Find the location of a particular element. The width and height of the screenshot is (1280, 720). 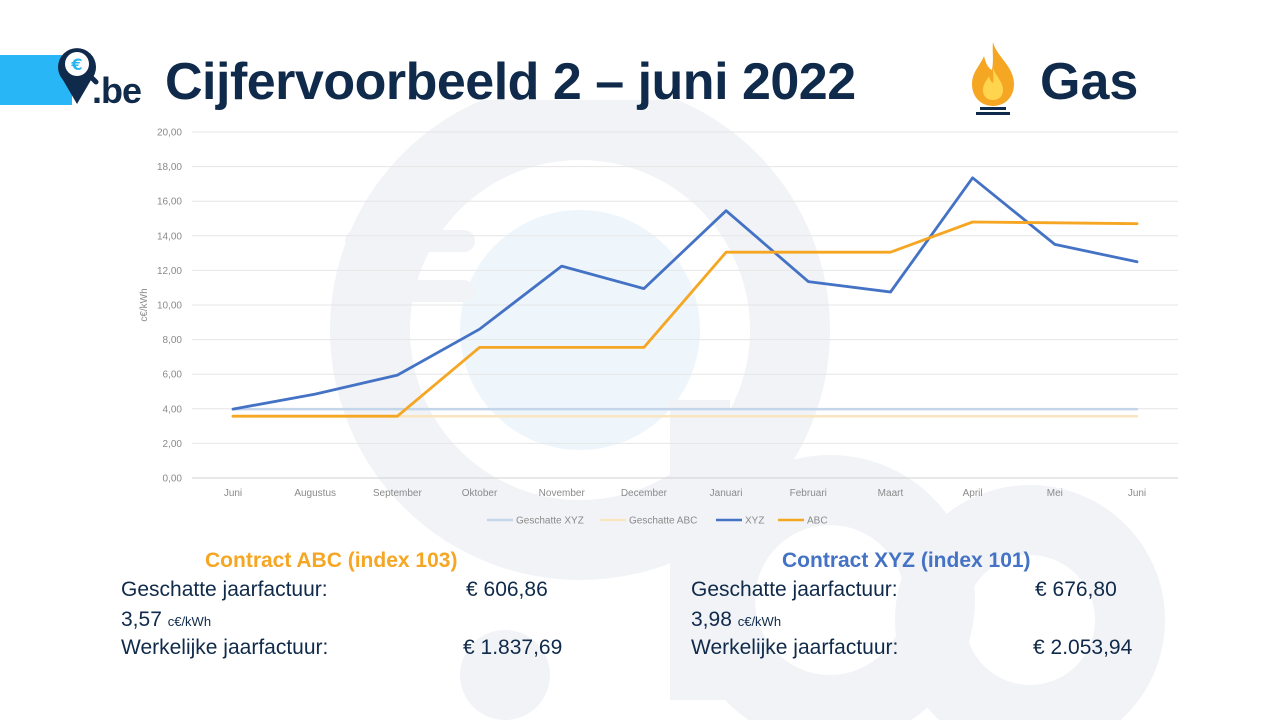

y-tick-label: 16,00 is located at coordinates (169, 202).